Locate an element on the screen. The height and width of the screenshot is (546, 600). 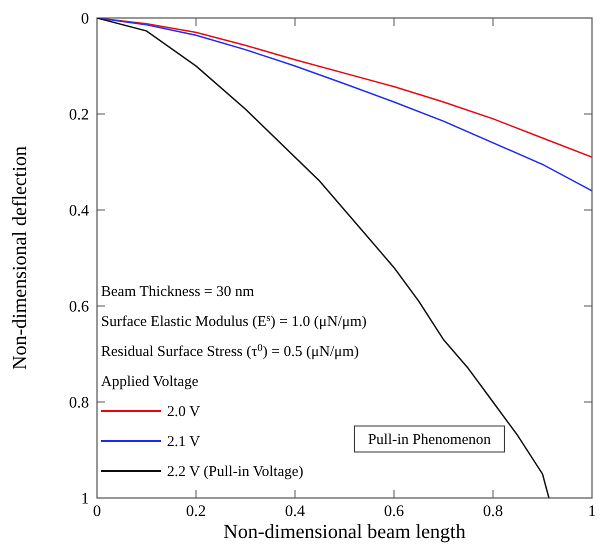
y-tick-label: 0.2 is located at coordinates (79, 115).